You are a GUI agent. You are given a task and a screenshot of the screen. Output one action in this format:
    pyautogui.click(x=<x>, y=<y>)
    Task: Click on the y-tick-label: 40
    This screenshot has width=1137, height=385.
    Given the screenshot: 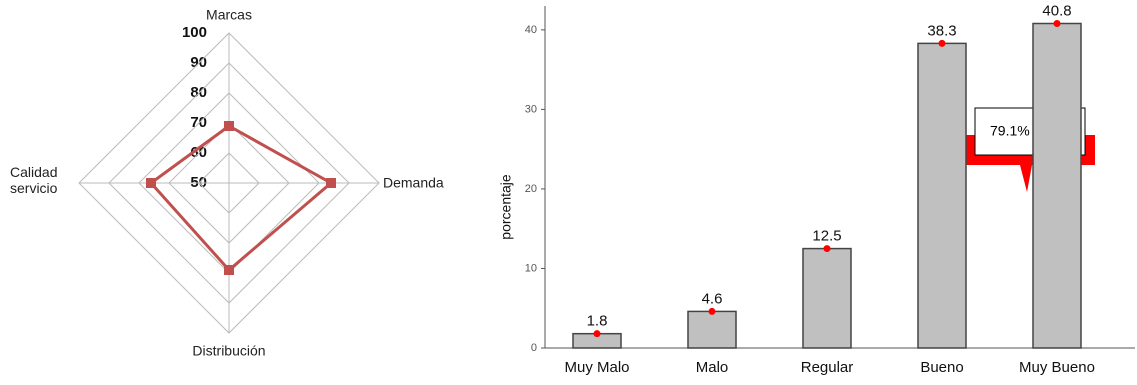 What is the action you would take?
    pyautogui.click(x=531, y=30)
    